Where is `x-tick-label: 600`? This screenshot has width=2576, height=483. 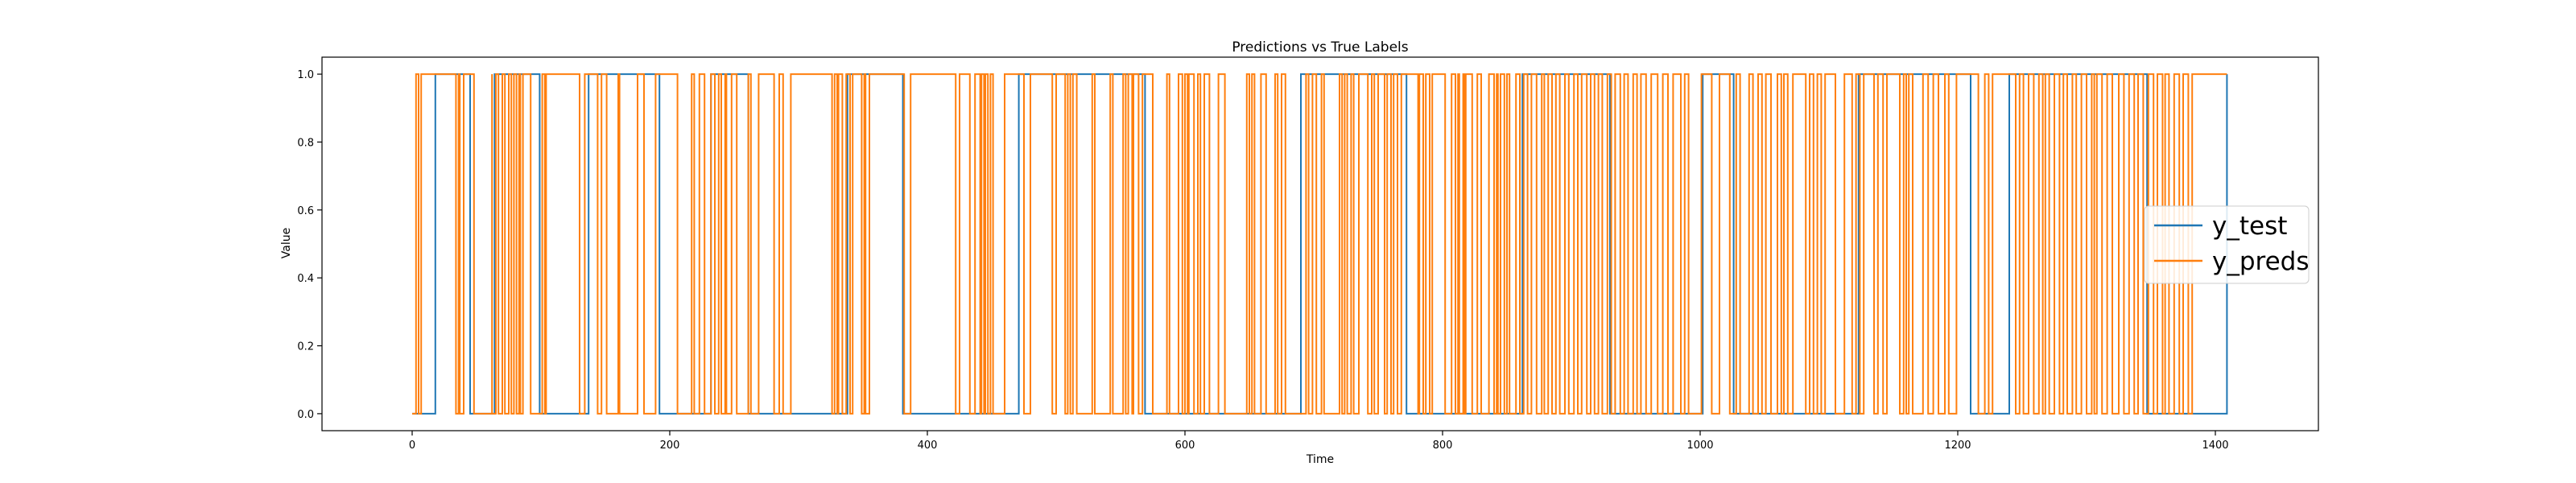
x-tick-label: 600 is located at coordinates (1185, 446).